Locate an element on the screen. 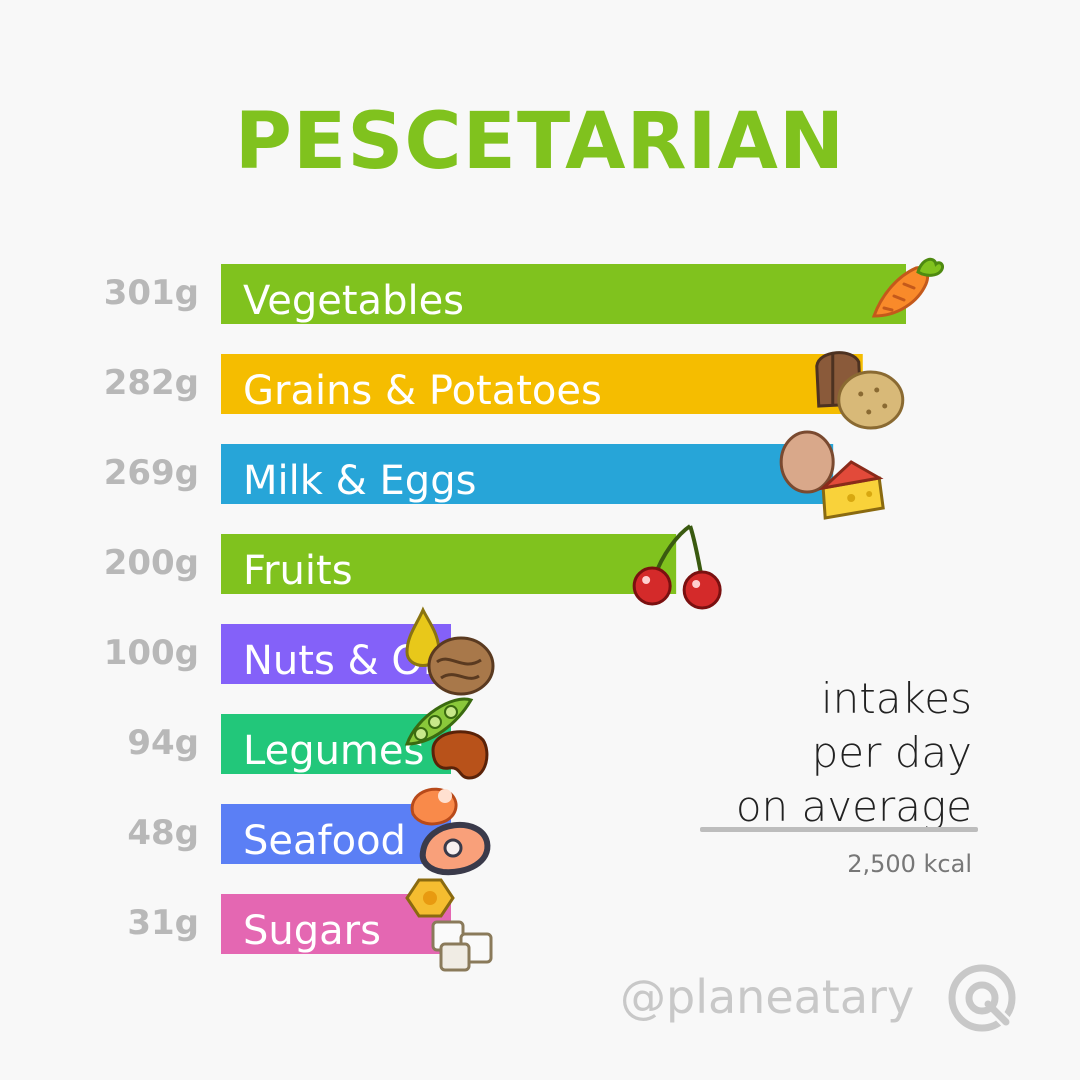 This screenshot has width=1080, height=1080. value-label: 94g is located at coordinates (163, 743).